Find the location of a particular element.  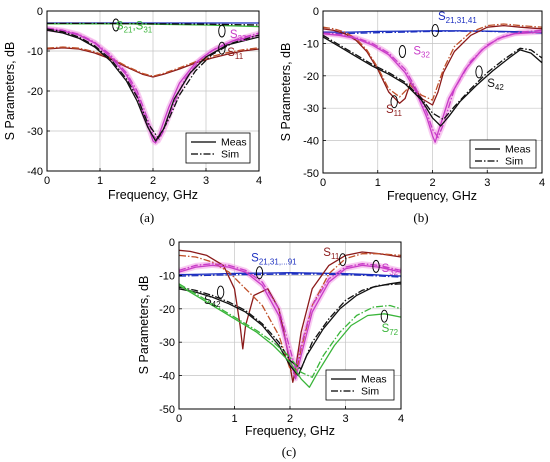

legend-a: Meas Sim is located at coordinates (218, 148).